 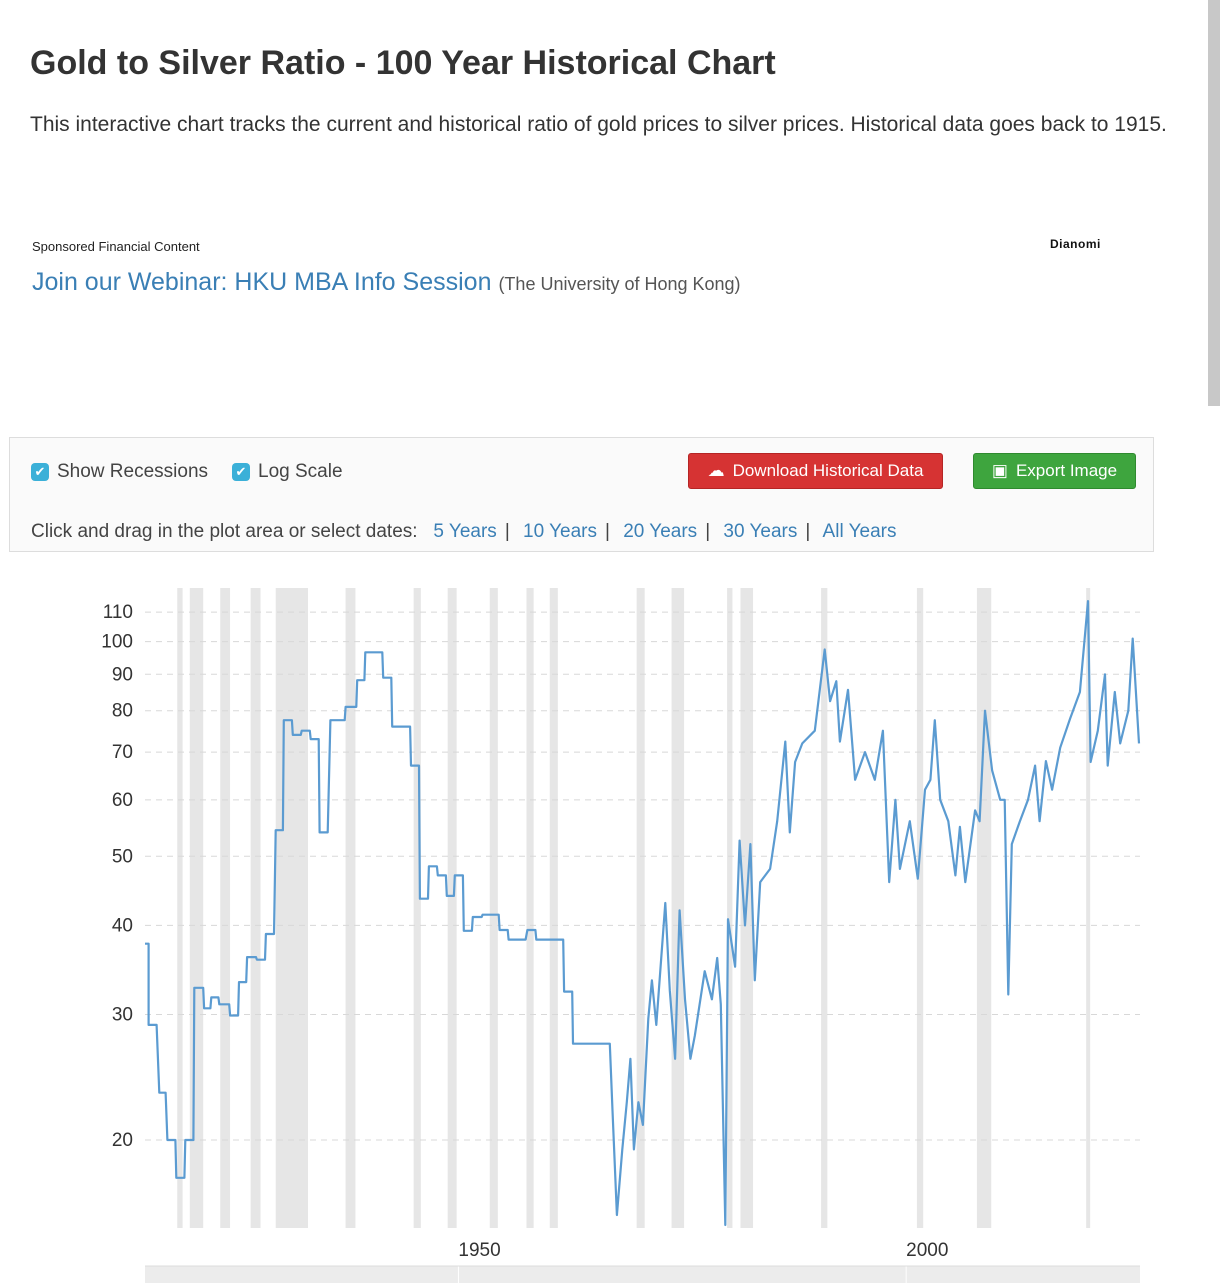 I want to click on log-scale-checkbox: ✔ Log Scale, so click(x=287, y=472).